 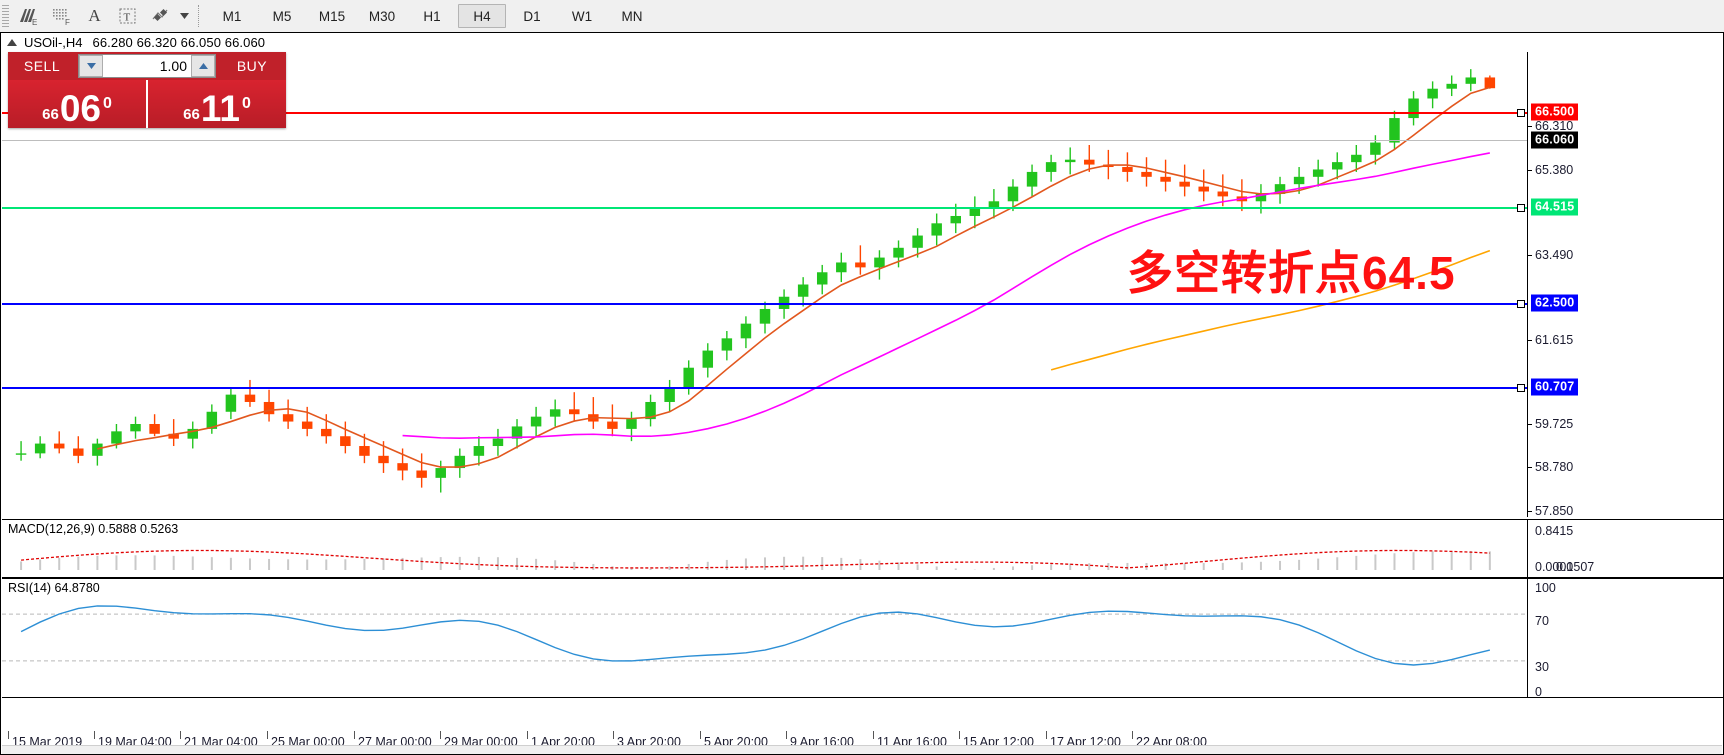 I want to click on timeframe-m5: M5, so click(x=282, y=16).